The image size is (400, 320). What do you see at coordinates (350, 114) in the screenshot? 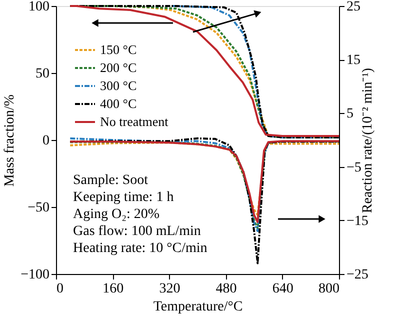
I see `y2-tick-label: 5` at bounding box center [350, 114].